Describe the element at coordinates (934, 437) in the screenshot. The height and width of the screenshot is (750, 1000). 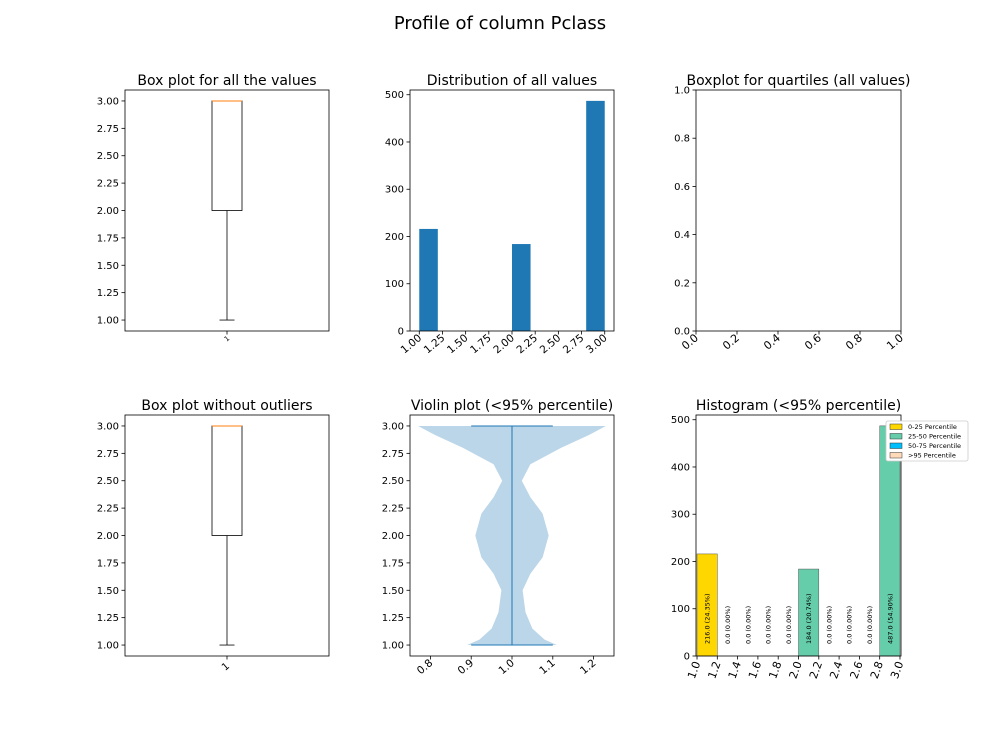
I see `legend-label: 25-50 Percentile` at that location.